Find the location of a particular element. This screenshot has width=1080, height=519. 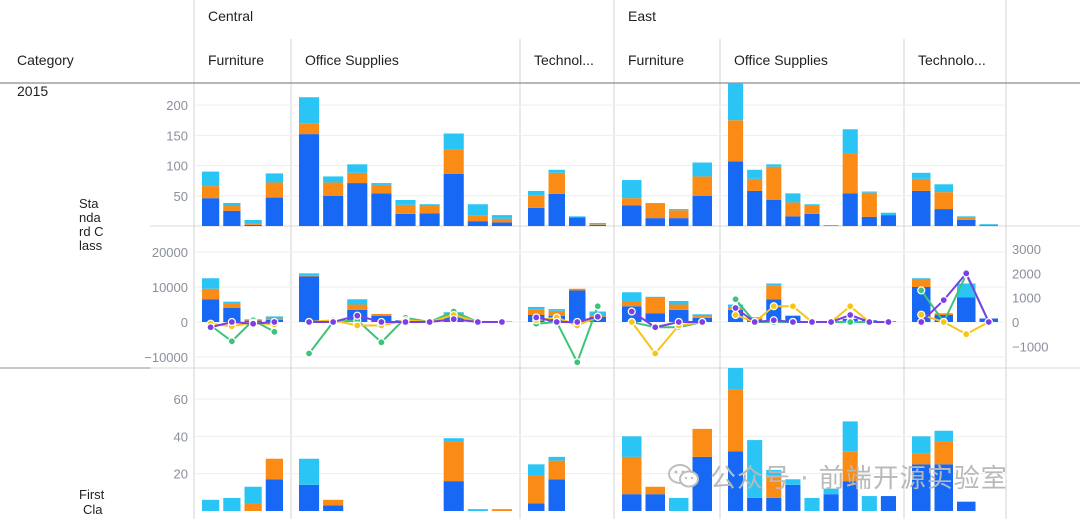

cat-header-central-furniture: Furniture is located at coordinates (236, 60).